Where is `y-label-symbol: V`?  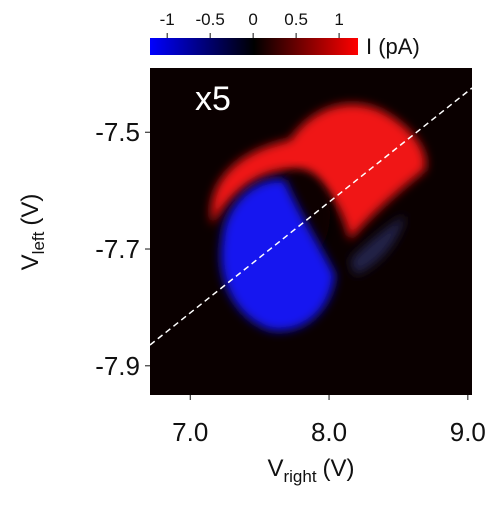
y-label-symbol: V is located at coordinates (30, 262).